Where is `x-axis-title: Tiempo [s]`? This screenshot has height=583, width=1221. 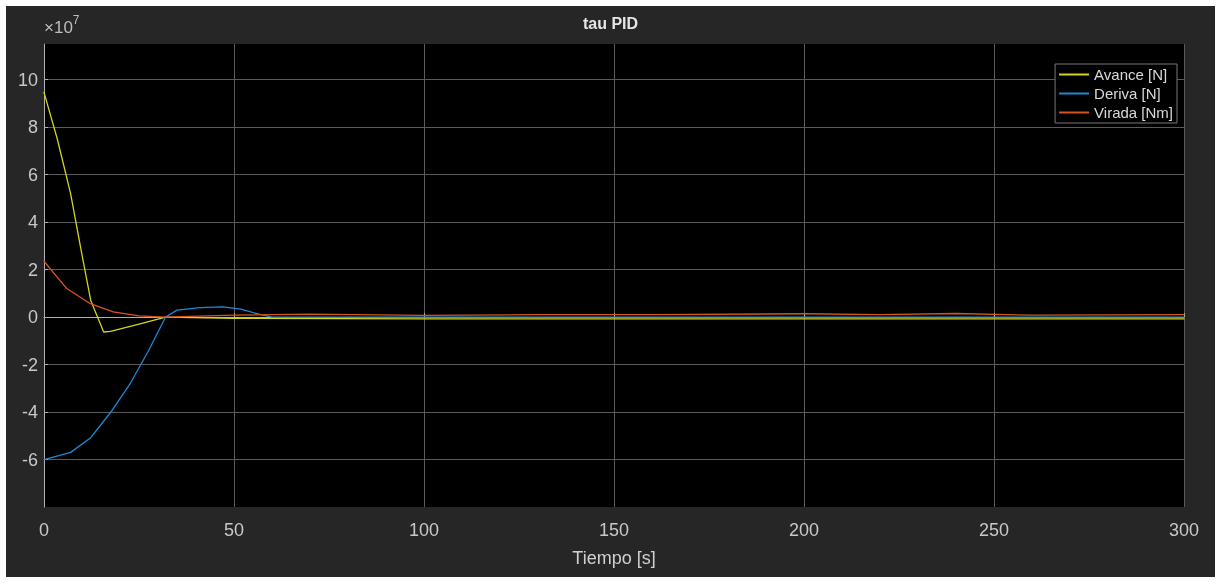
x-axis-title: Tiempo [s] is located at coordinates (614, 558).